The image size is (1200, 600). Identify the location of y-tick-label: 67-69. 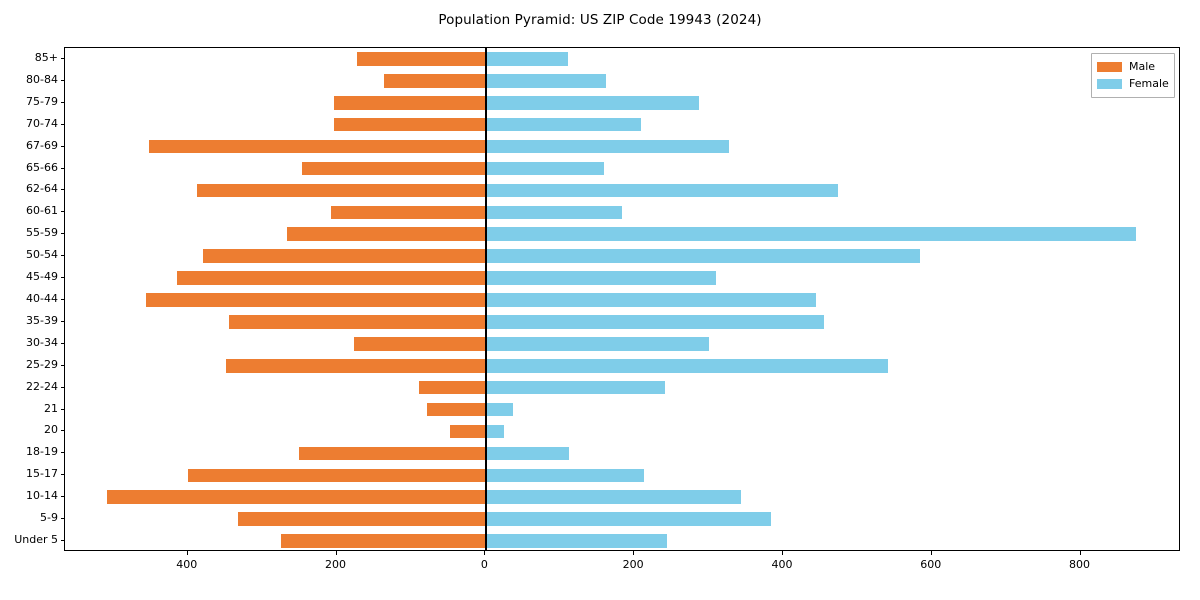
(42, 145).